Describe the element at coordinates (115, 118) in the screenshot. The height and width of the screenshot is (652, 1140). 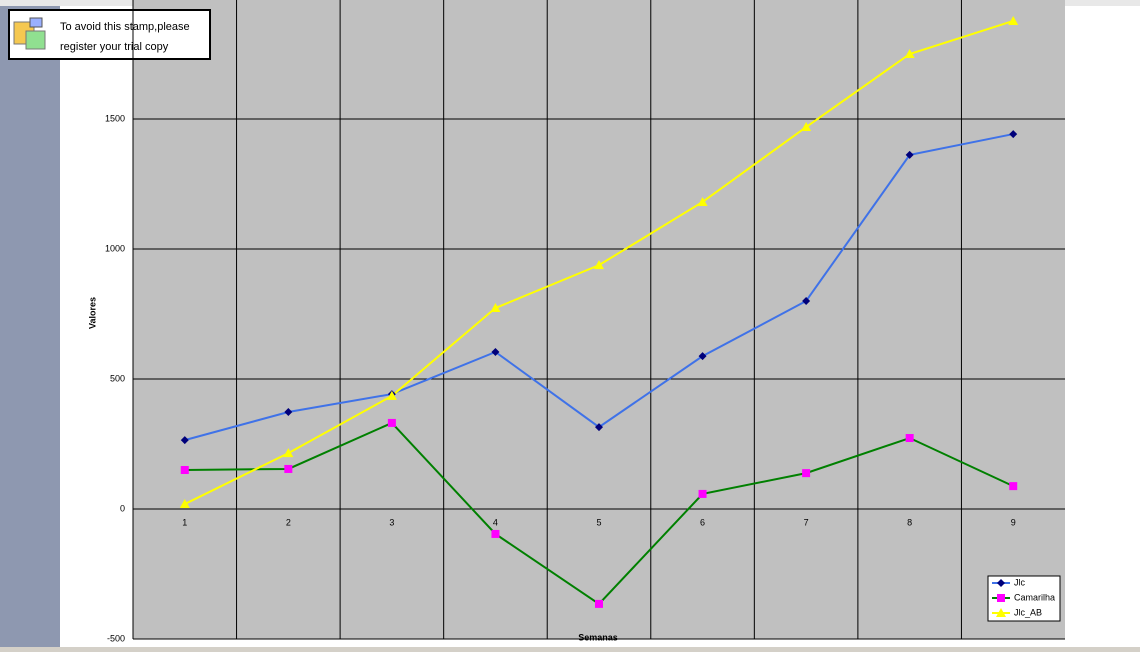
I see `y-tick-label: 1500` at that location.